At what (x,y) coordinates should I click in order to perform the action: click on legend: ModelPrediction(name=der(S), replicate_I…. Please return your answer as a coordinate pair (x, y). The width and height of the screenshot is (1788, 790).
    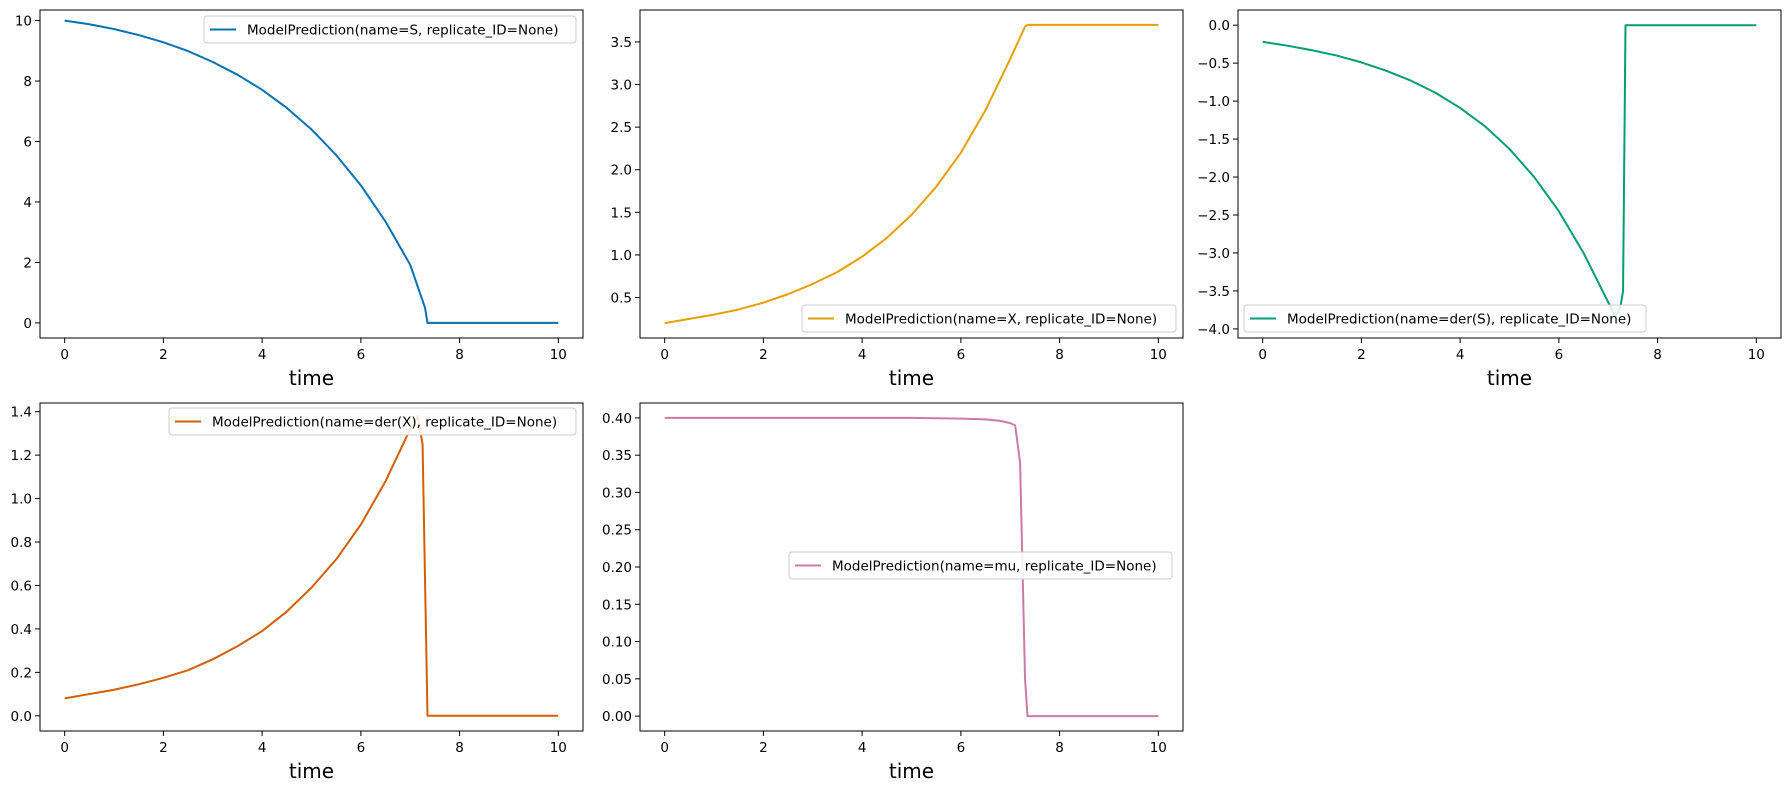
    Looking at the image, I should click on (1445, 318).